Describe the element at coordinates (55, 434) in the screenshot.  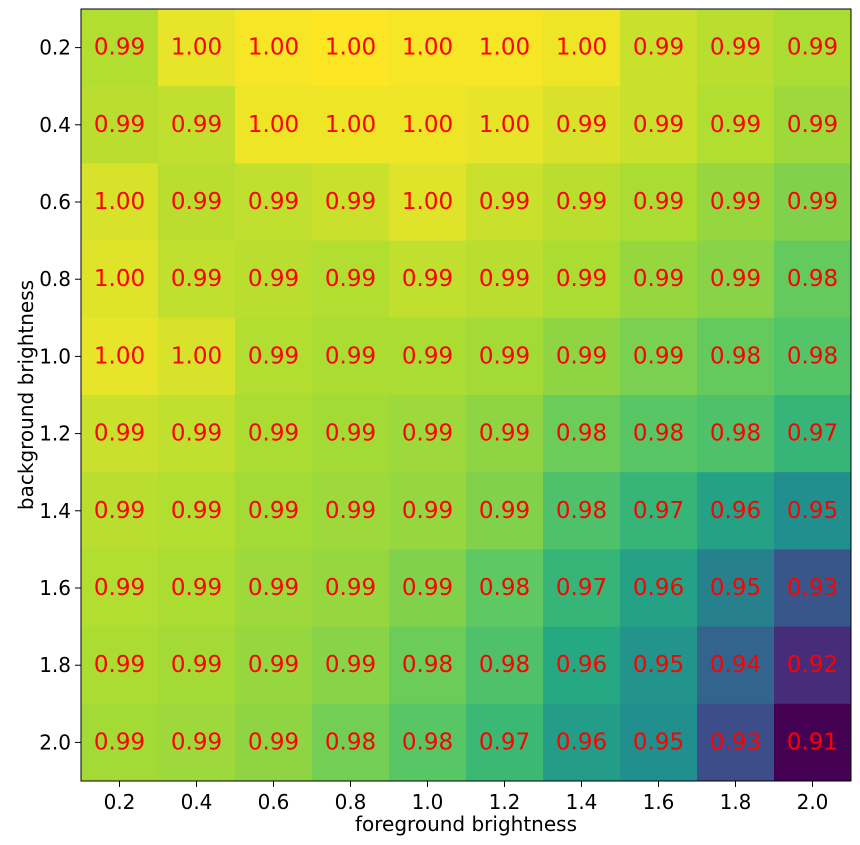
I see `y-tick-label: 1.2` at that location.